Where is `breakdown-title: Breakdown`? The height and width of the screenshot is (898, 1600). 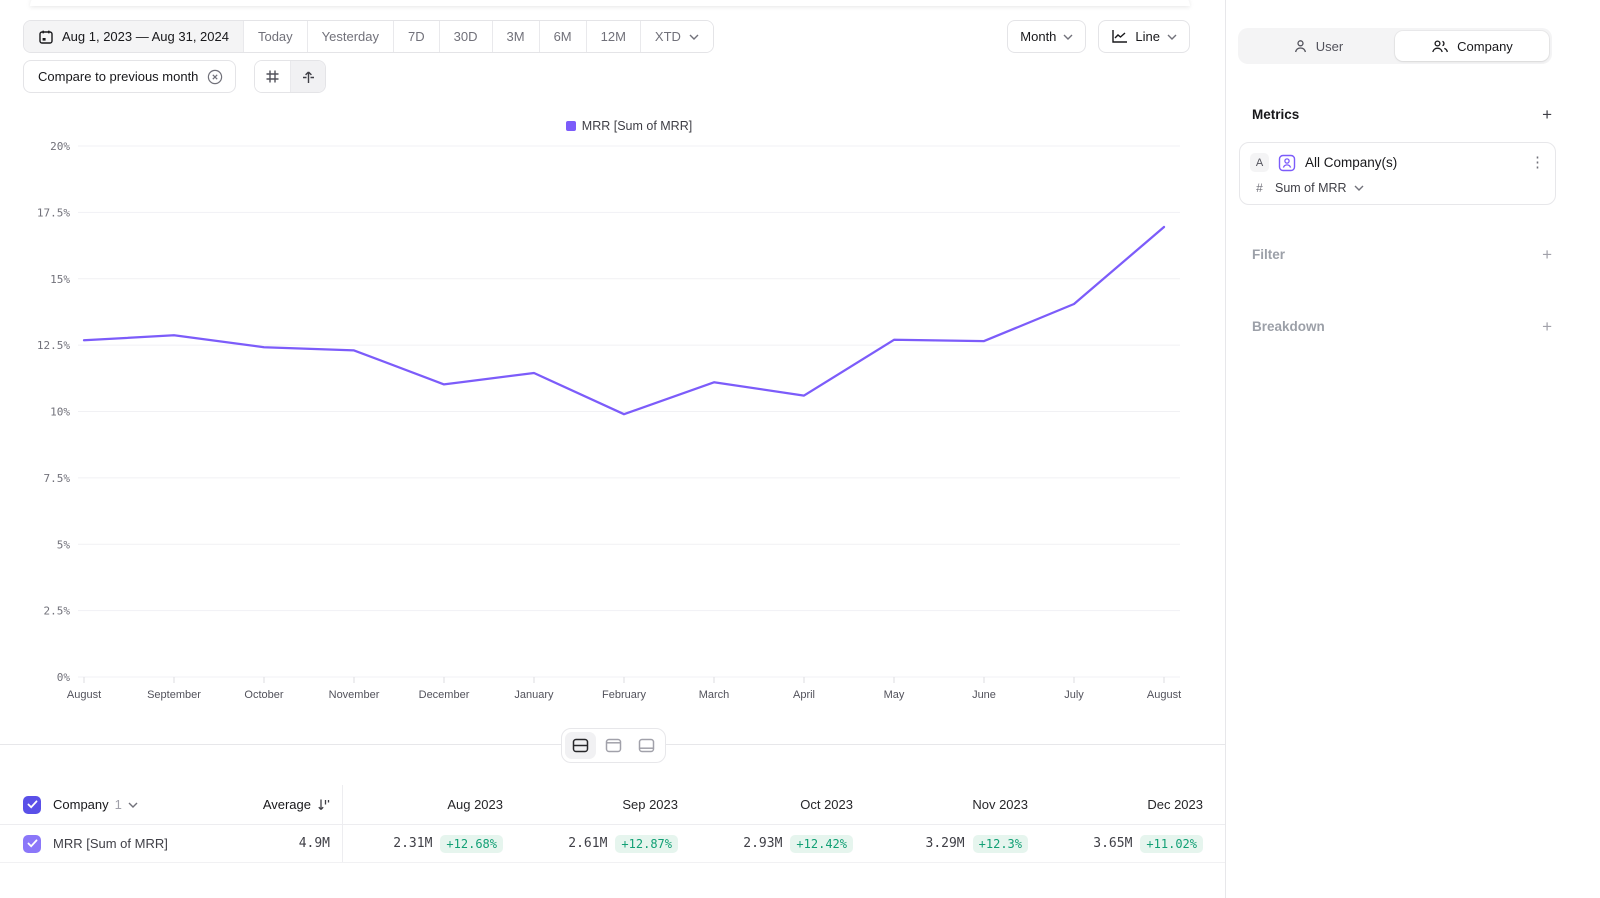
breakdown-title: Breakdown is located at coordinates (1288, 326).